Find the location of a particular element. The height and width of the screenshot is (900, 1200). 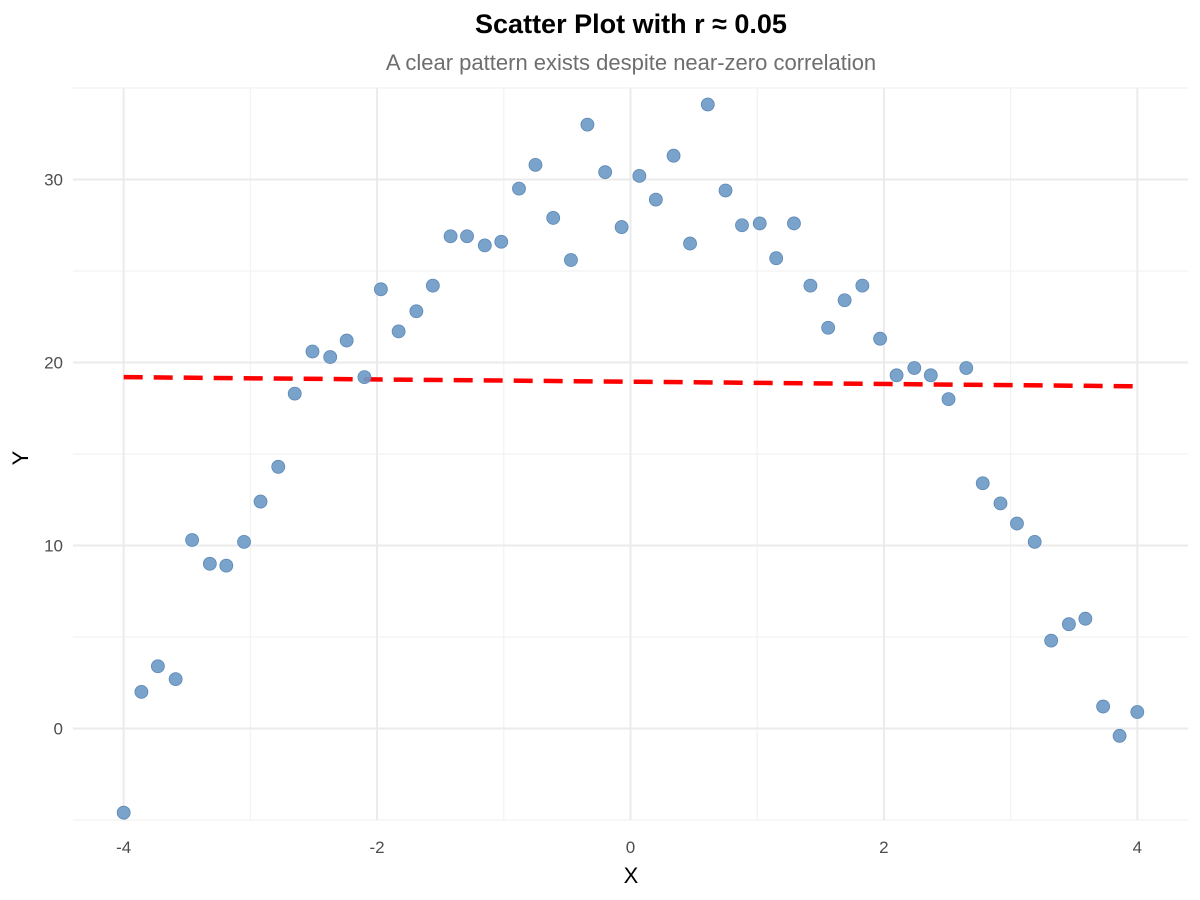

y-tick-label: 20 is located at coordinates (53, 363).